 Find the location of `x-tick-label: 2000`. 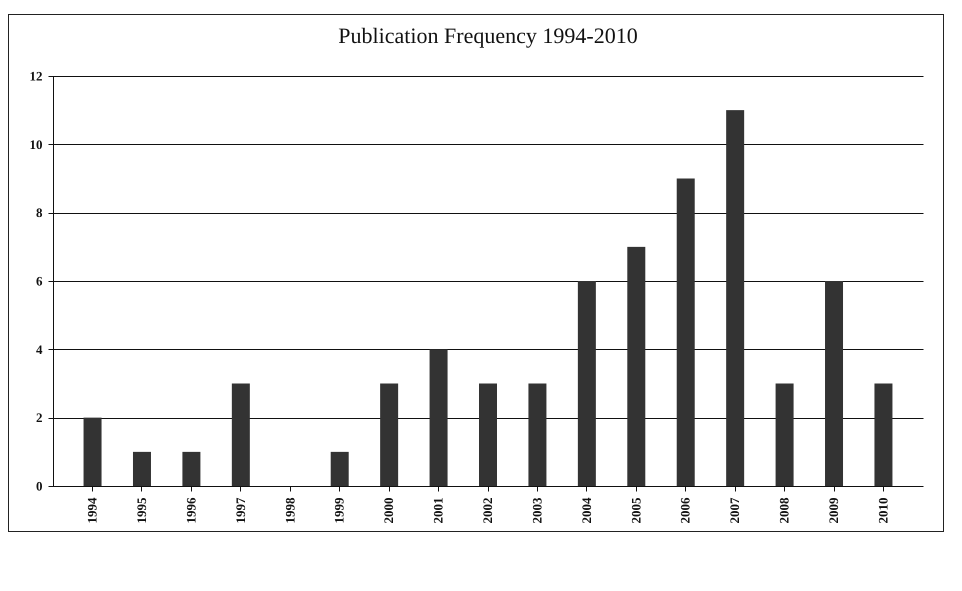

x-tick-label: 2000 is located at coordinates (388, 511).